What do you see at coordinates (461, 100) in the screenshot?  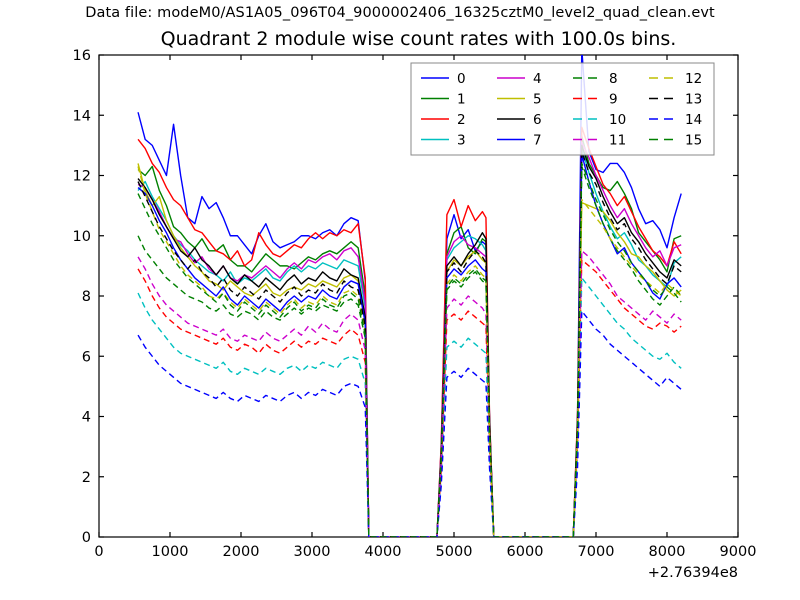 I see `legend-label-1: 1` at bounding box center [461, 100].